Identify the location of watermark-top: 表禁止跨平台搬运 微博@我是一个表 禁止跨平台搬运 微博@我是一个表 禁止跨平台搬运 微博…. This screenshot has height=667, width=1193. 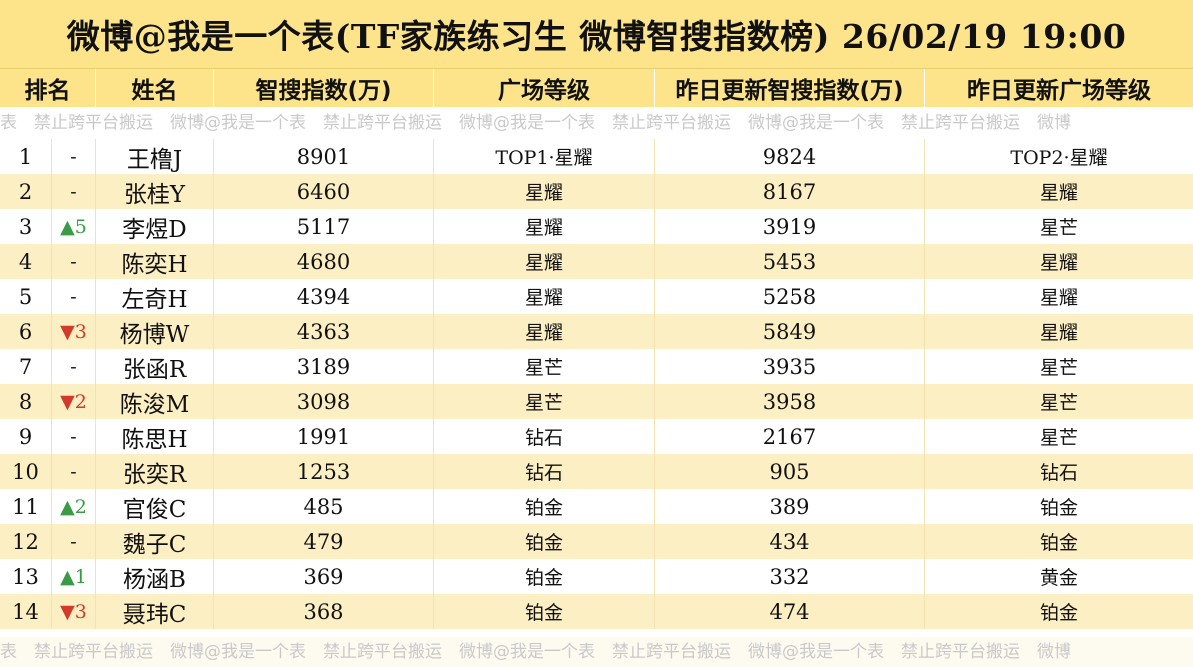
(596, 123).